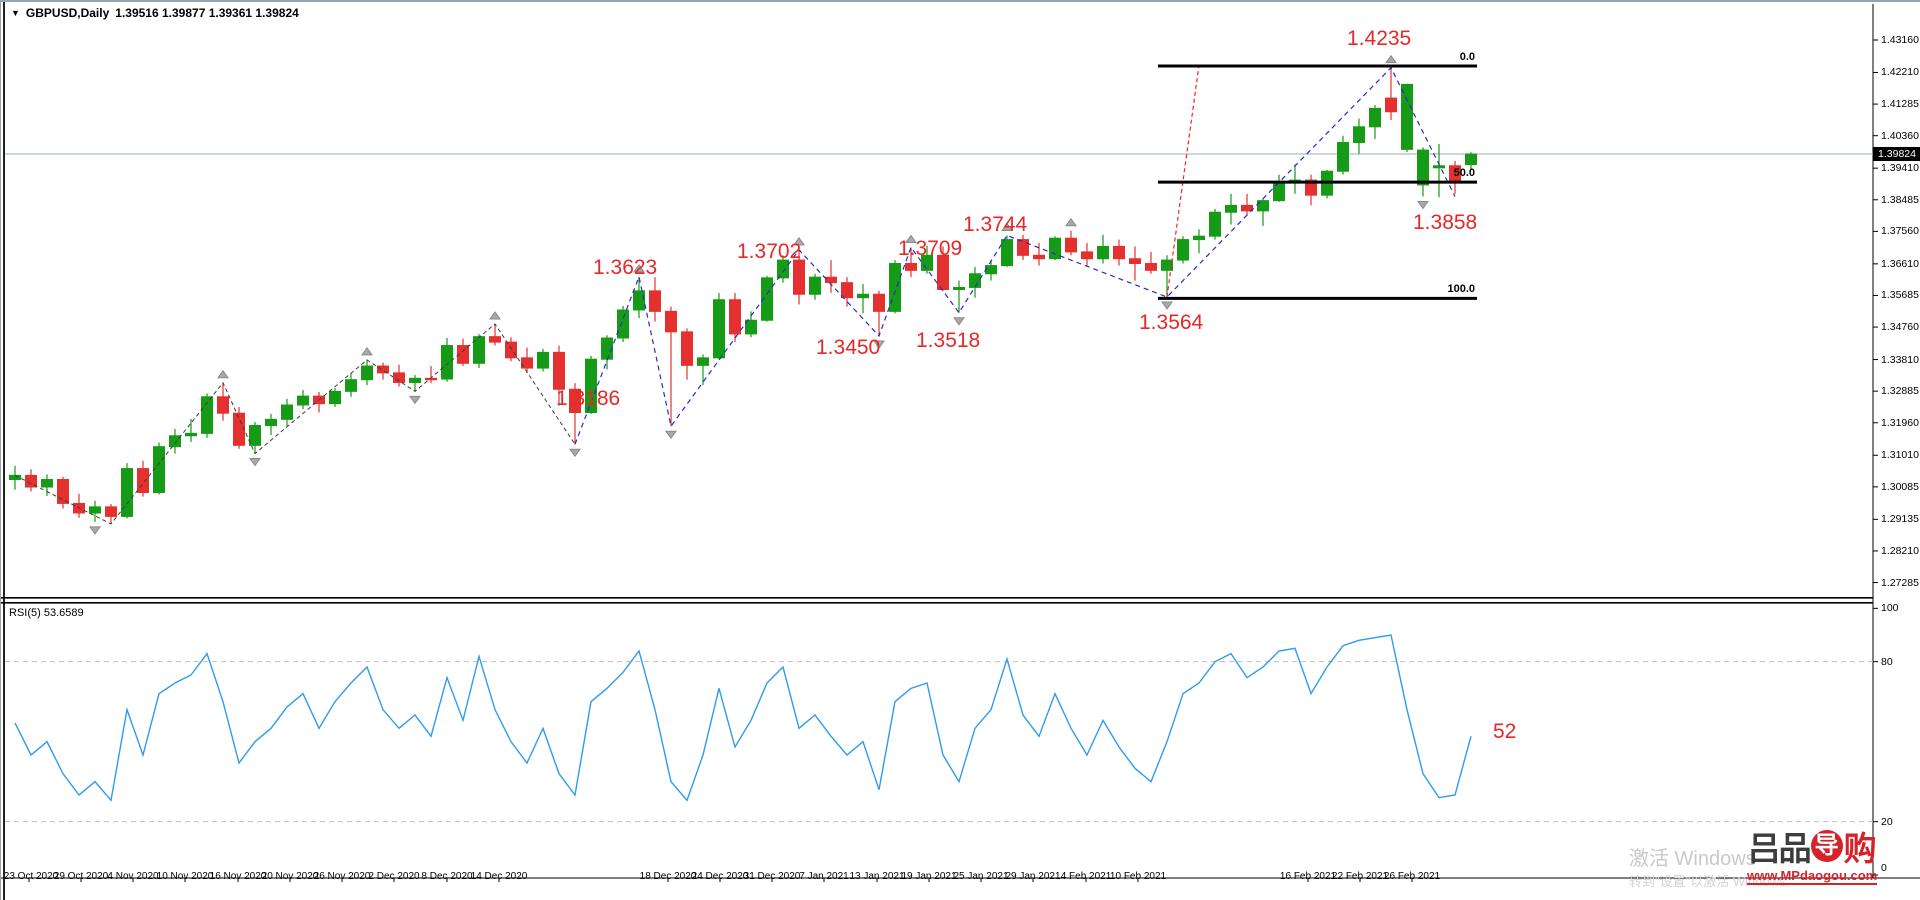 Image resolution: width=1920 pixels, height=900 pixels. Describe the element at coordinates (720, 876) in the screenshot. I see `time-axis-label: 24 Dec 2020` at that location.